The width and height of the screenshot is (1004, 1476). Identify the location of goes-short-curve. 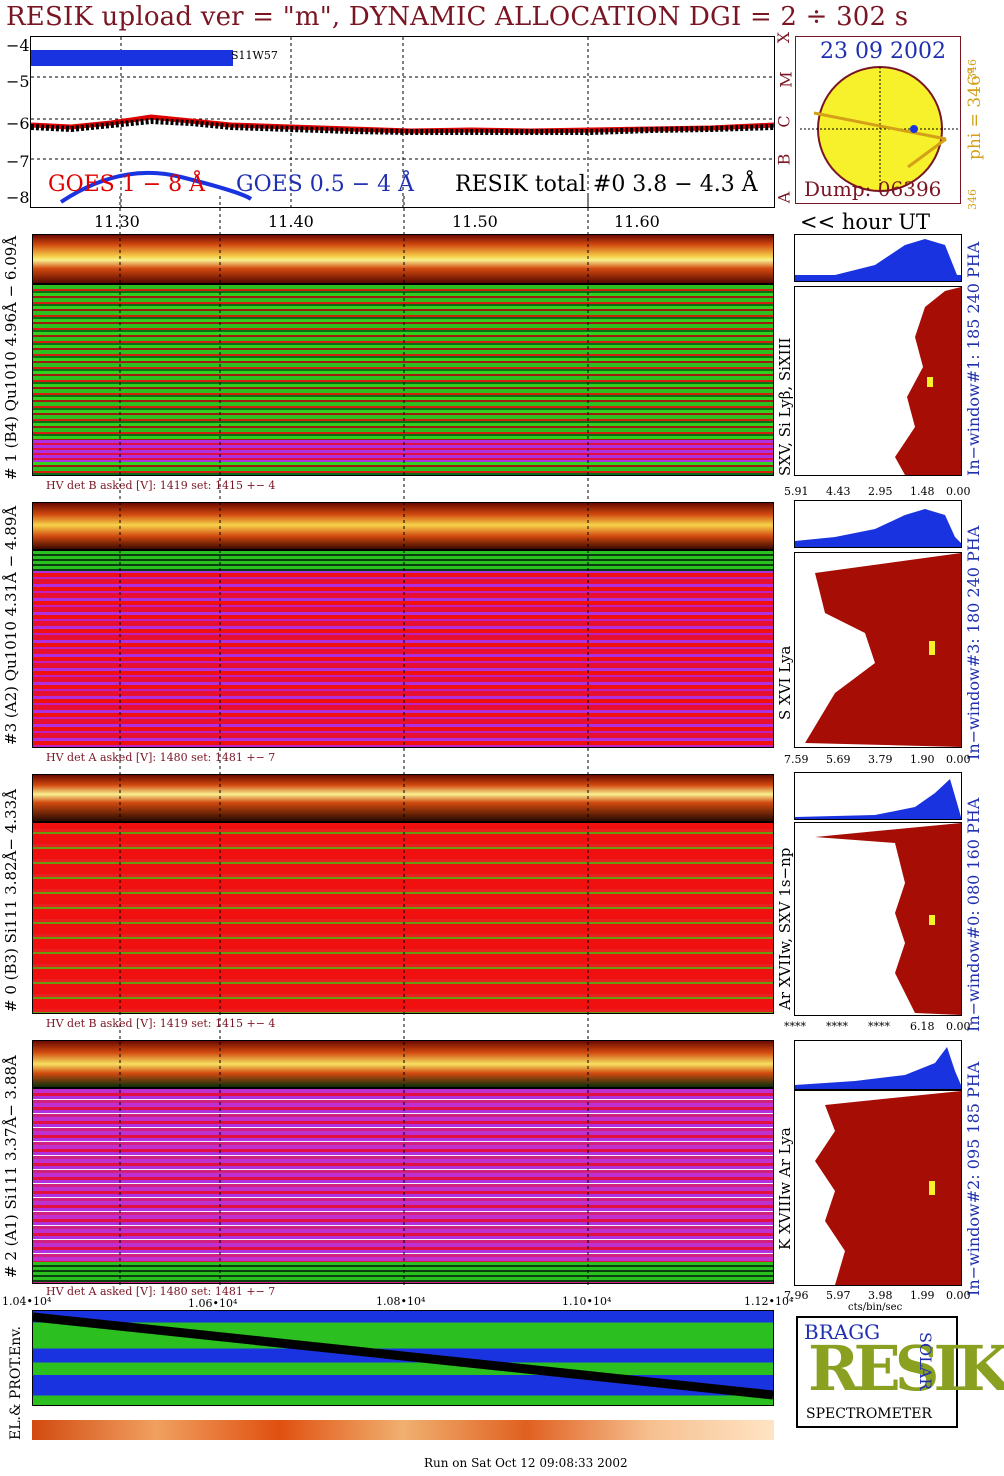
(156, 187).